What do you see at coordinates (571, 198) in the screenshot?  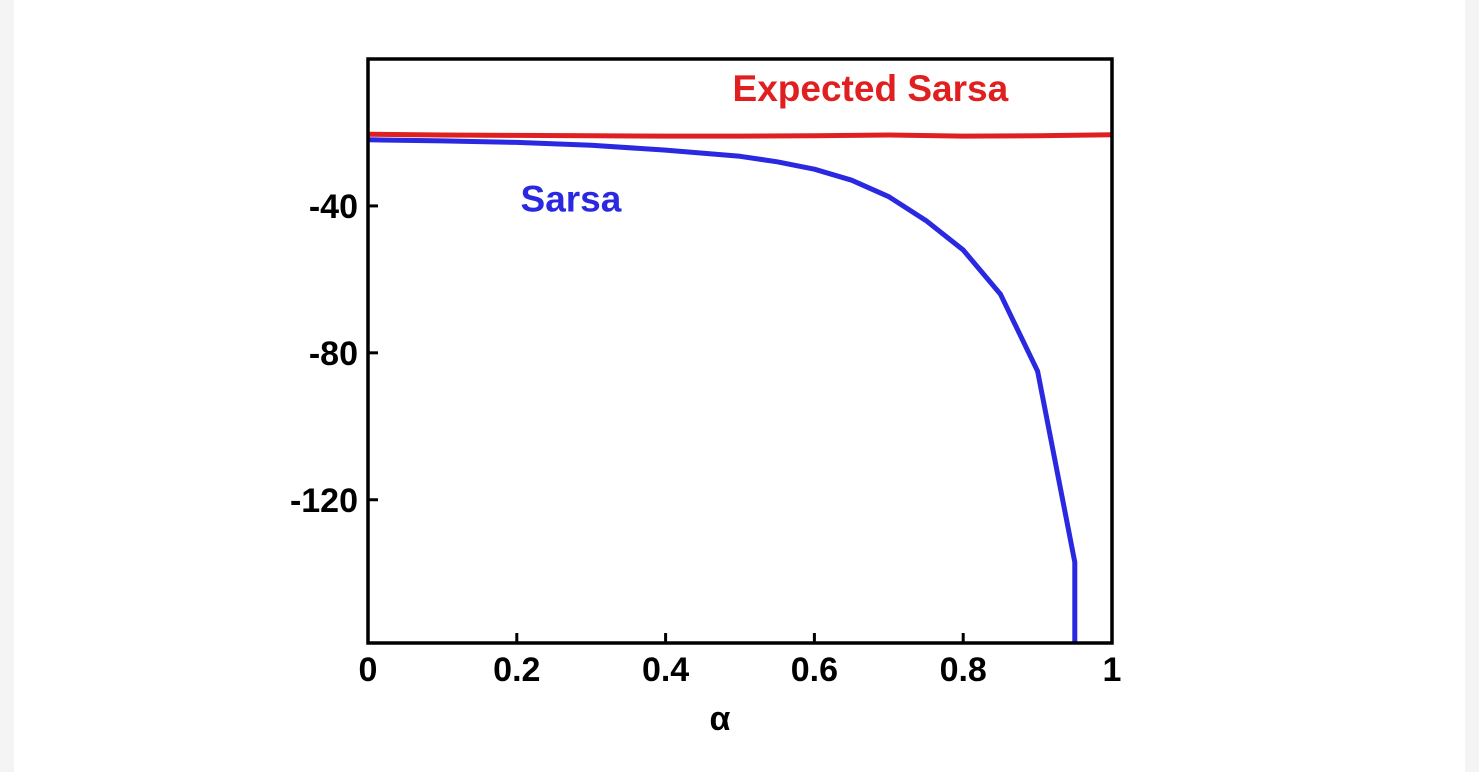 I see `series-label-sarsa: Sarsa` at bounding box center [571, 198].